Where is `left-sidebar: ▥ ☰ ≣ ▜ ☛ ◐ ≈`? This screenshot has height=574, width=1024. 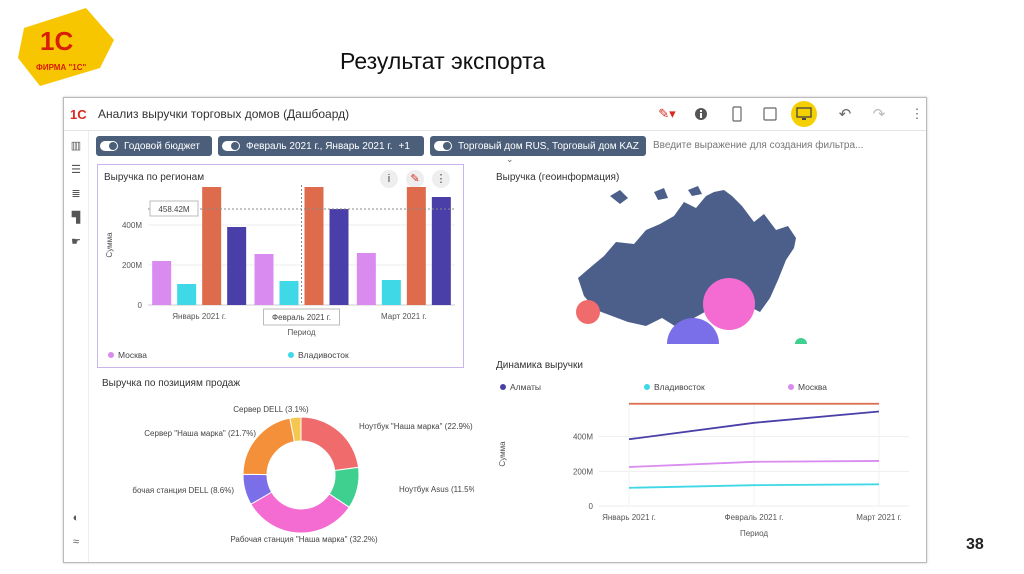
left-sidebar: ▥ ☰ ≣ ▜ ☛ ◐ ≈ is located at coordinates (76, 346).